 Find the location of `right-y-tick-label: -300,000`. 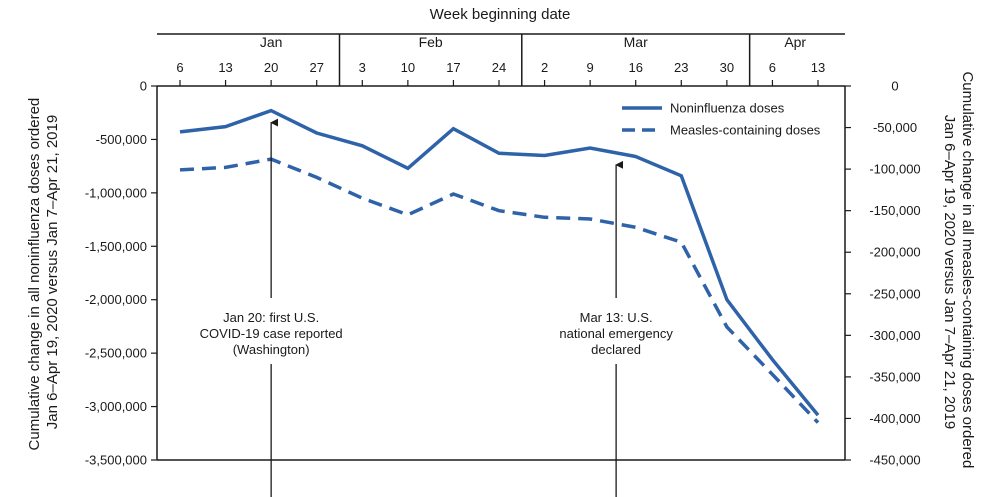

right-y-tick-label: -300,000 is located at coordinates (894, 335).